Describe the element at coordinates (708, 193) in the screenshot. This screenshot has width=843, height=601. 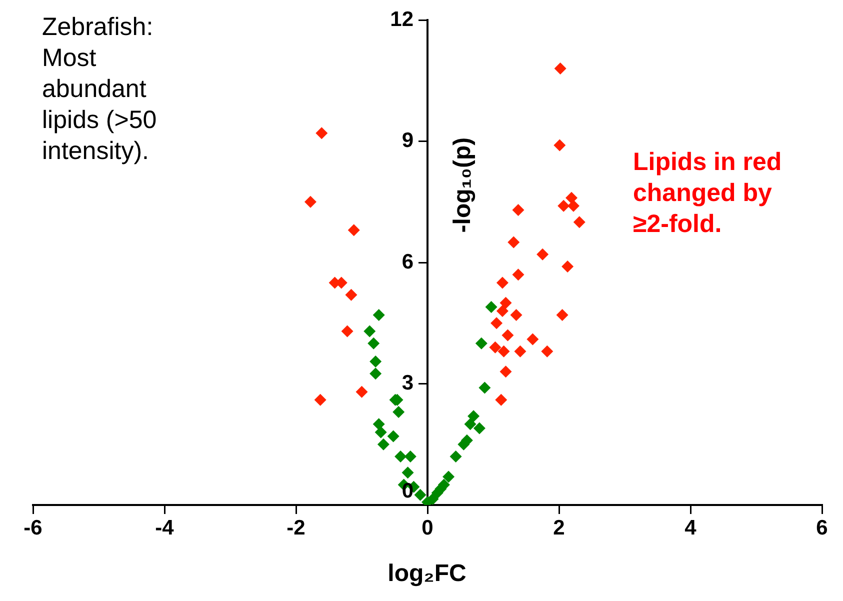
I see `annotation: Lipids in red changed by ≥2-fold.` at that location.